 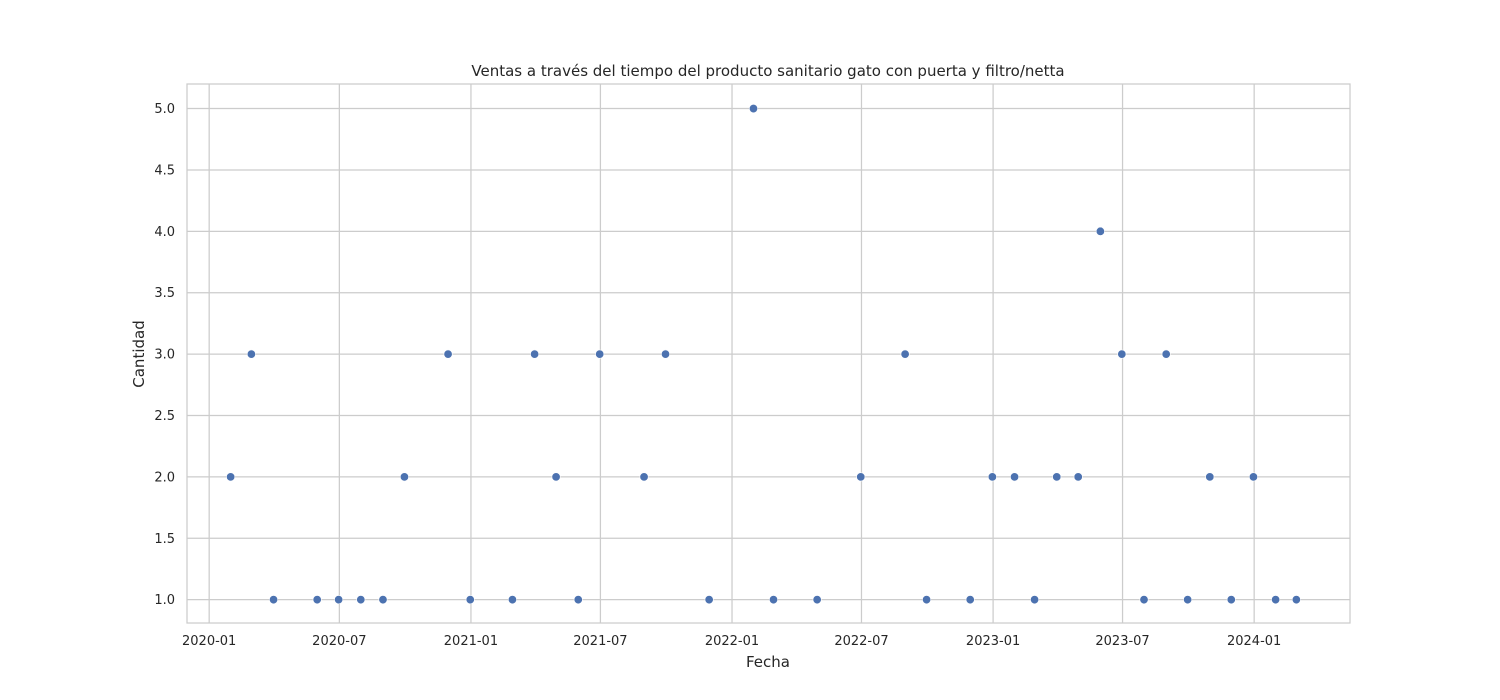 I want to click on y-tick-label: 4.0, so click(x=164, y=232).